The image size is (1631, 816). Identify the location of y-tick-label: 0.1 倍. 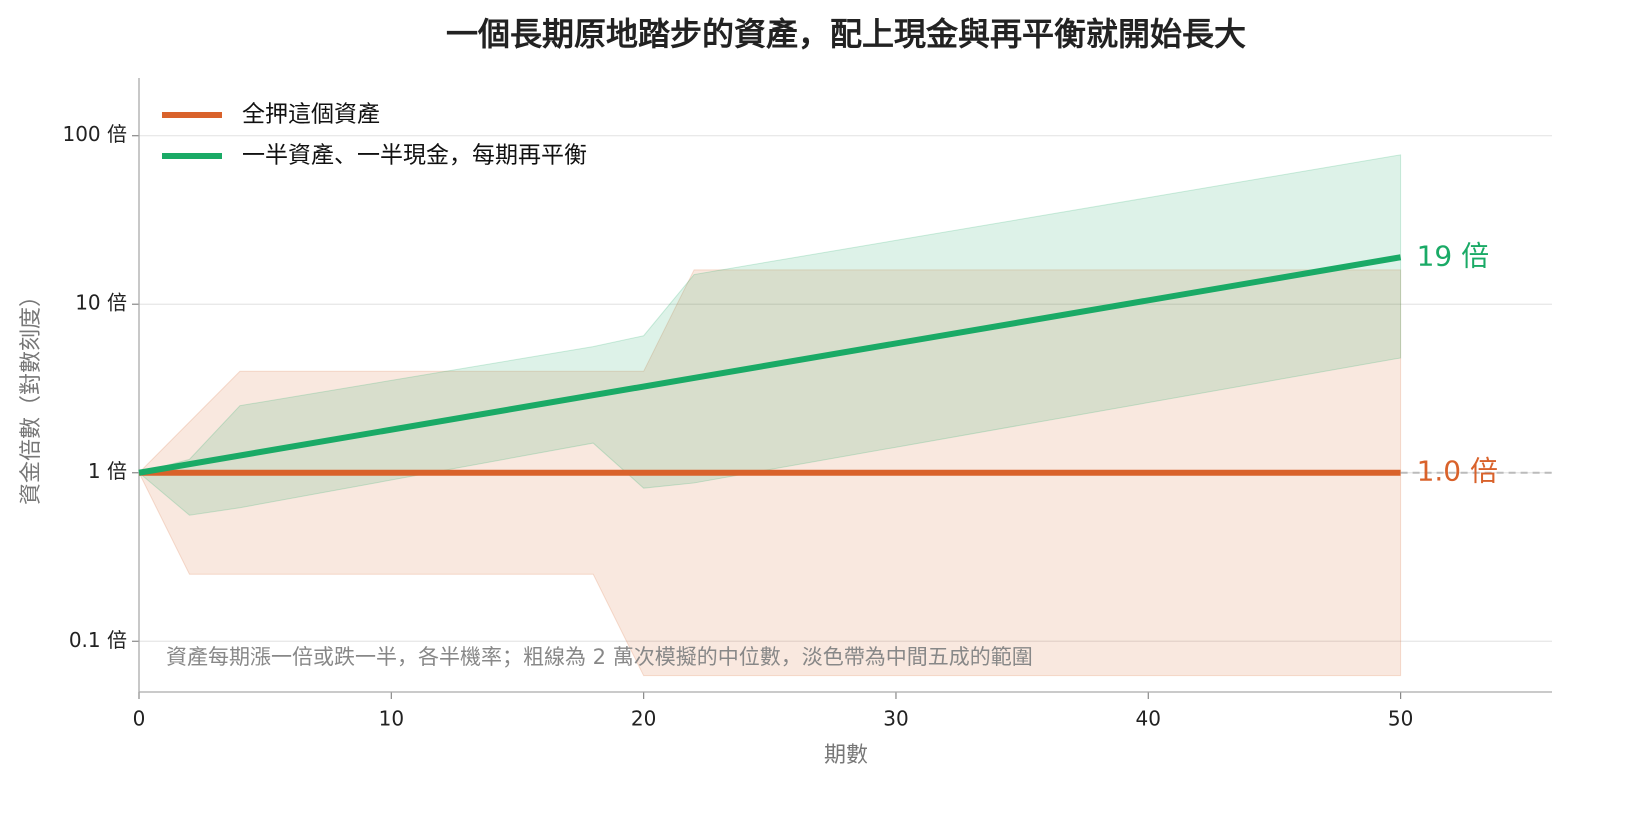
(98, 640).